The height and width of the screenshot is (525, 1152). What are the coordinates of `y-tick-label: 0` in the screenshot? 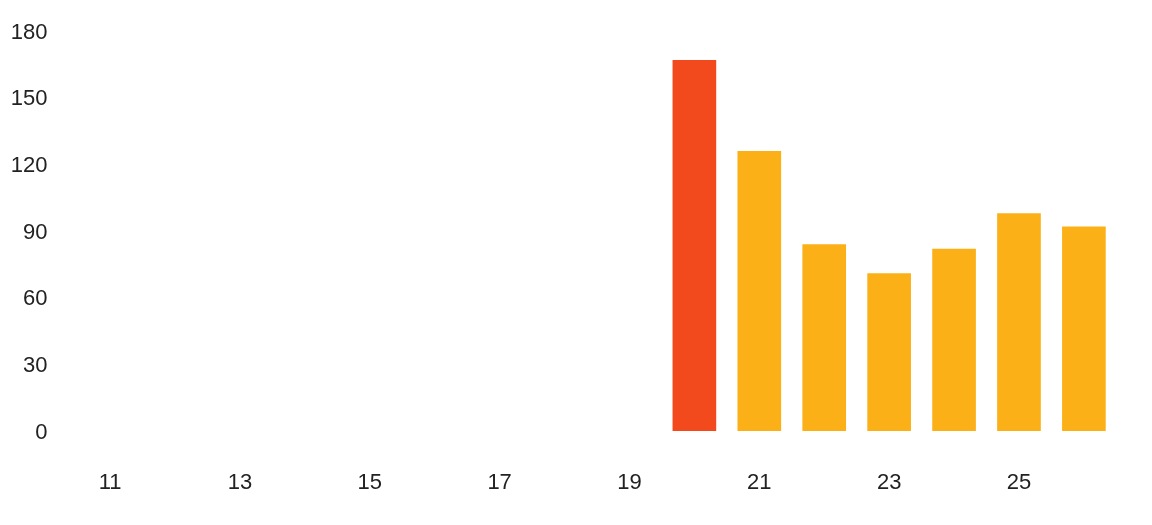 It's located at (41, 431).